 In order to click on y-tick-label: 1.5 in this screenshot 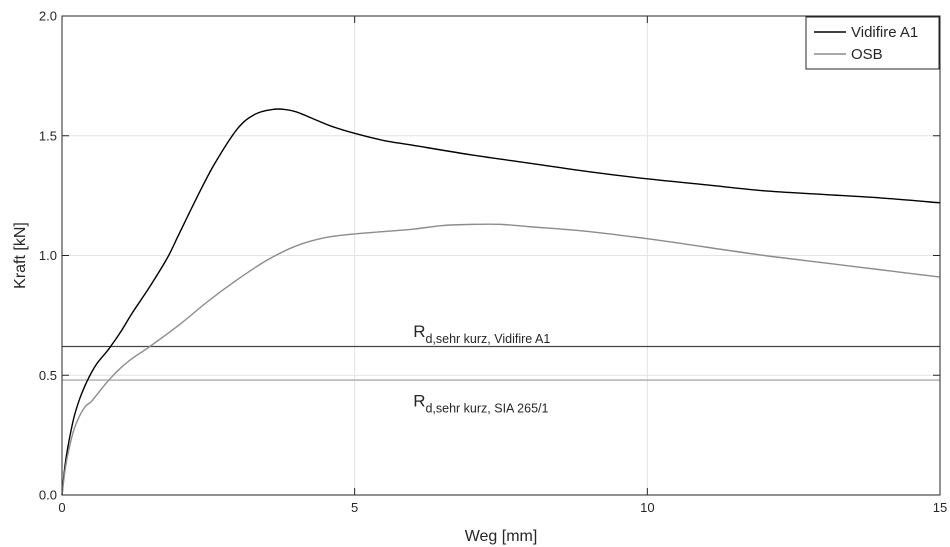, I will do `click(48, 135)`.